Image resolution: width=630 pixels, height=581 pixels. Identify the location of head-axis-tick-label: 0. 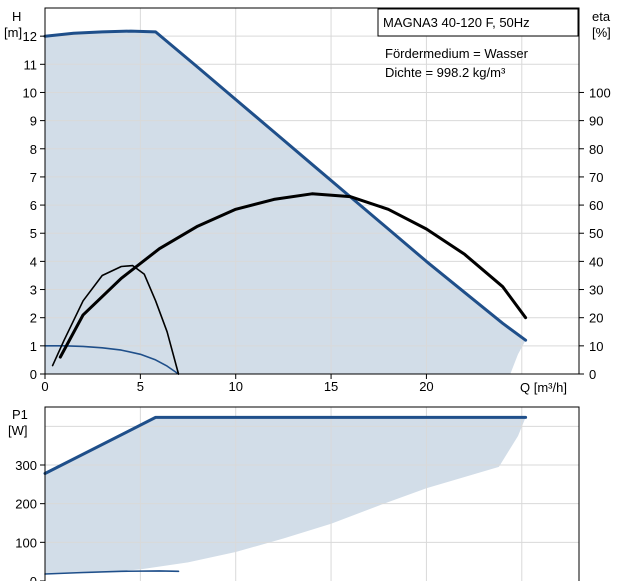
(33, 374).